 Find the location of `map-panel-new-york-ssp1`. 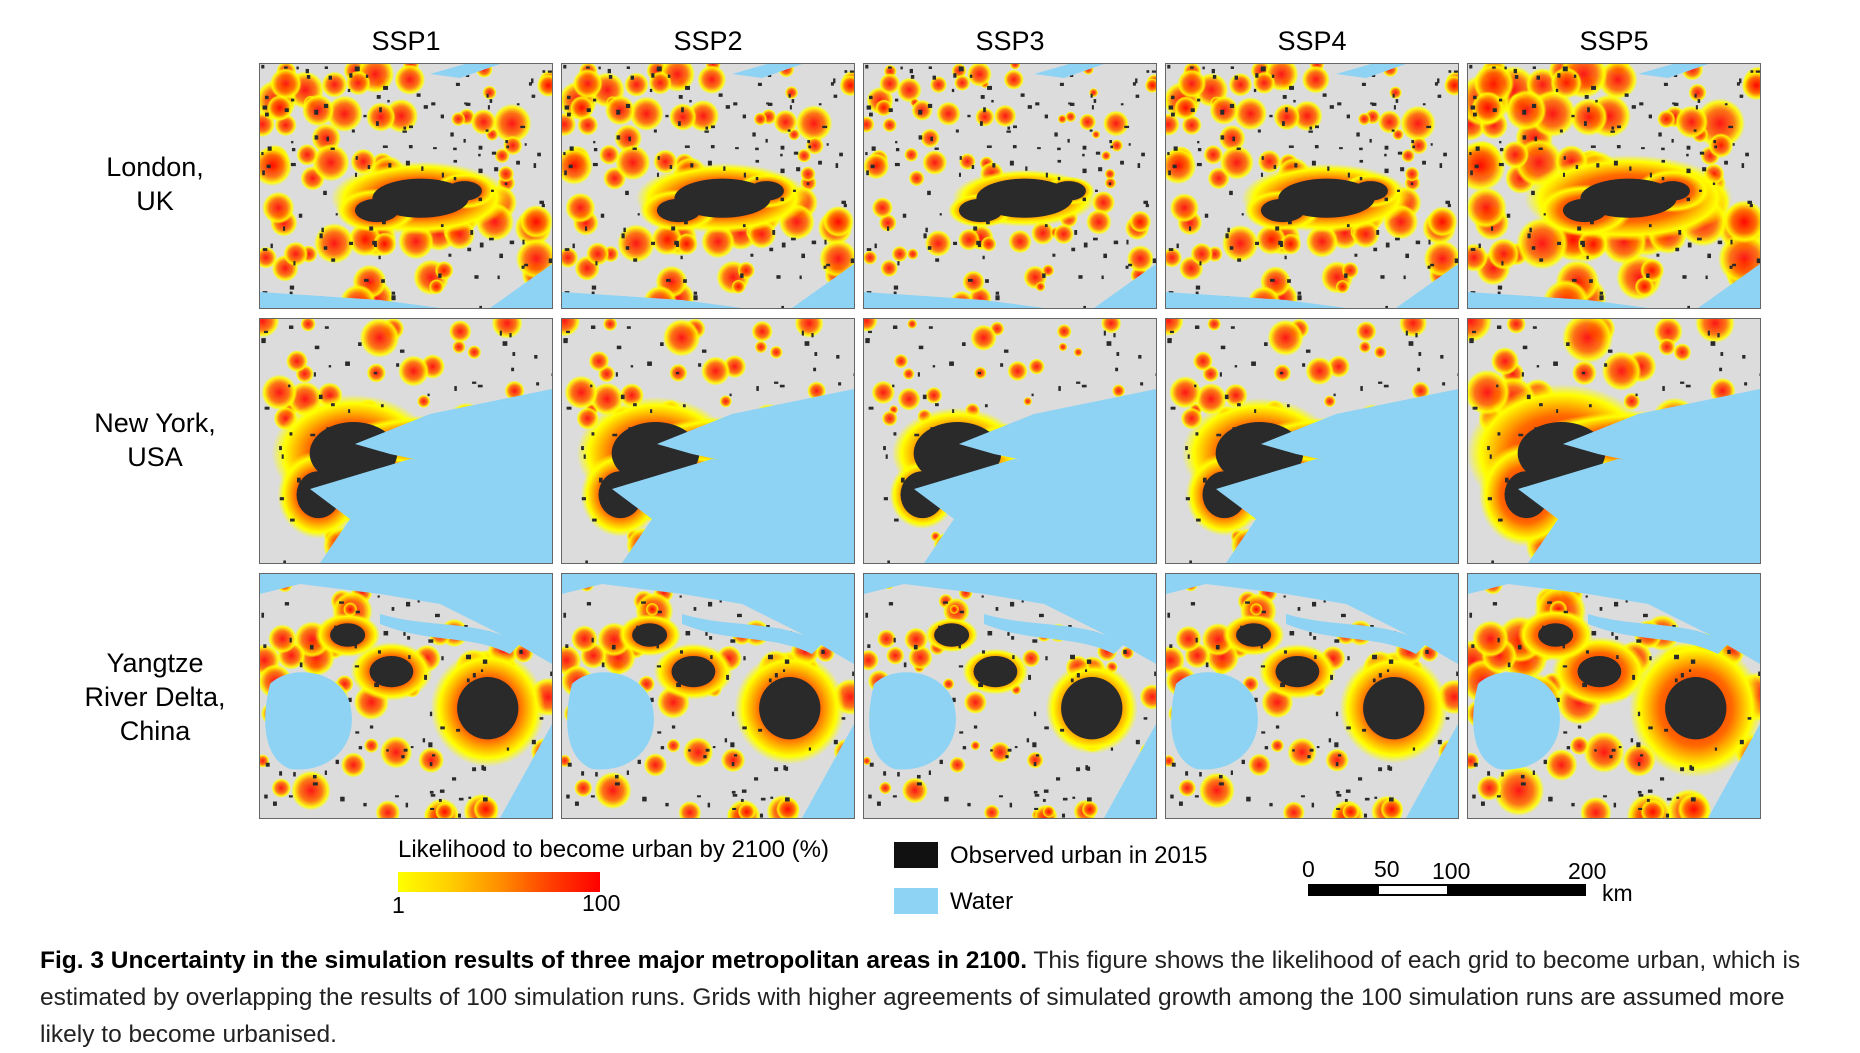

map-panel-new-york-ssp1 is located at coordinates (406, 441).